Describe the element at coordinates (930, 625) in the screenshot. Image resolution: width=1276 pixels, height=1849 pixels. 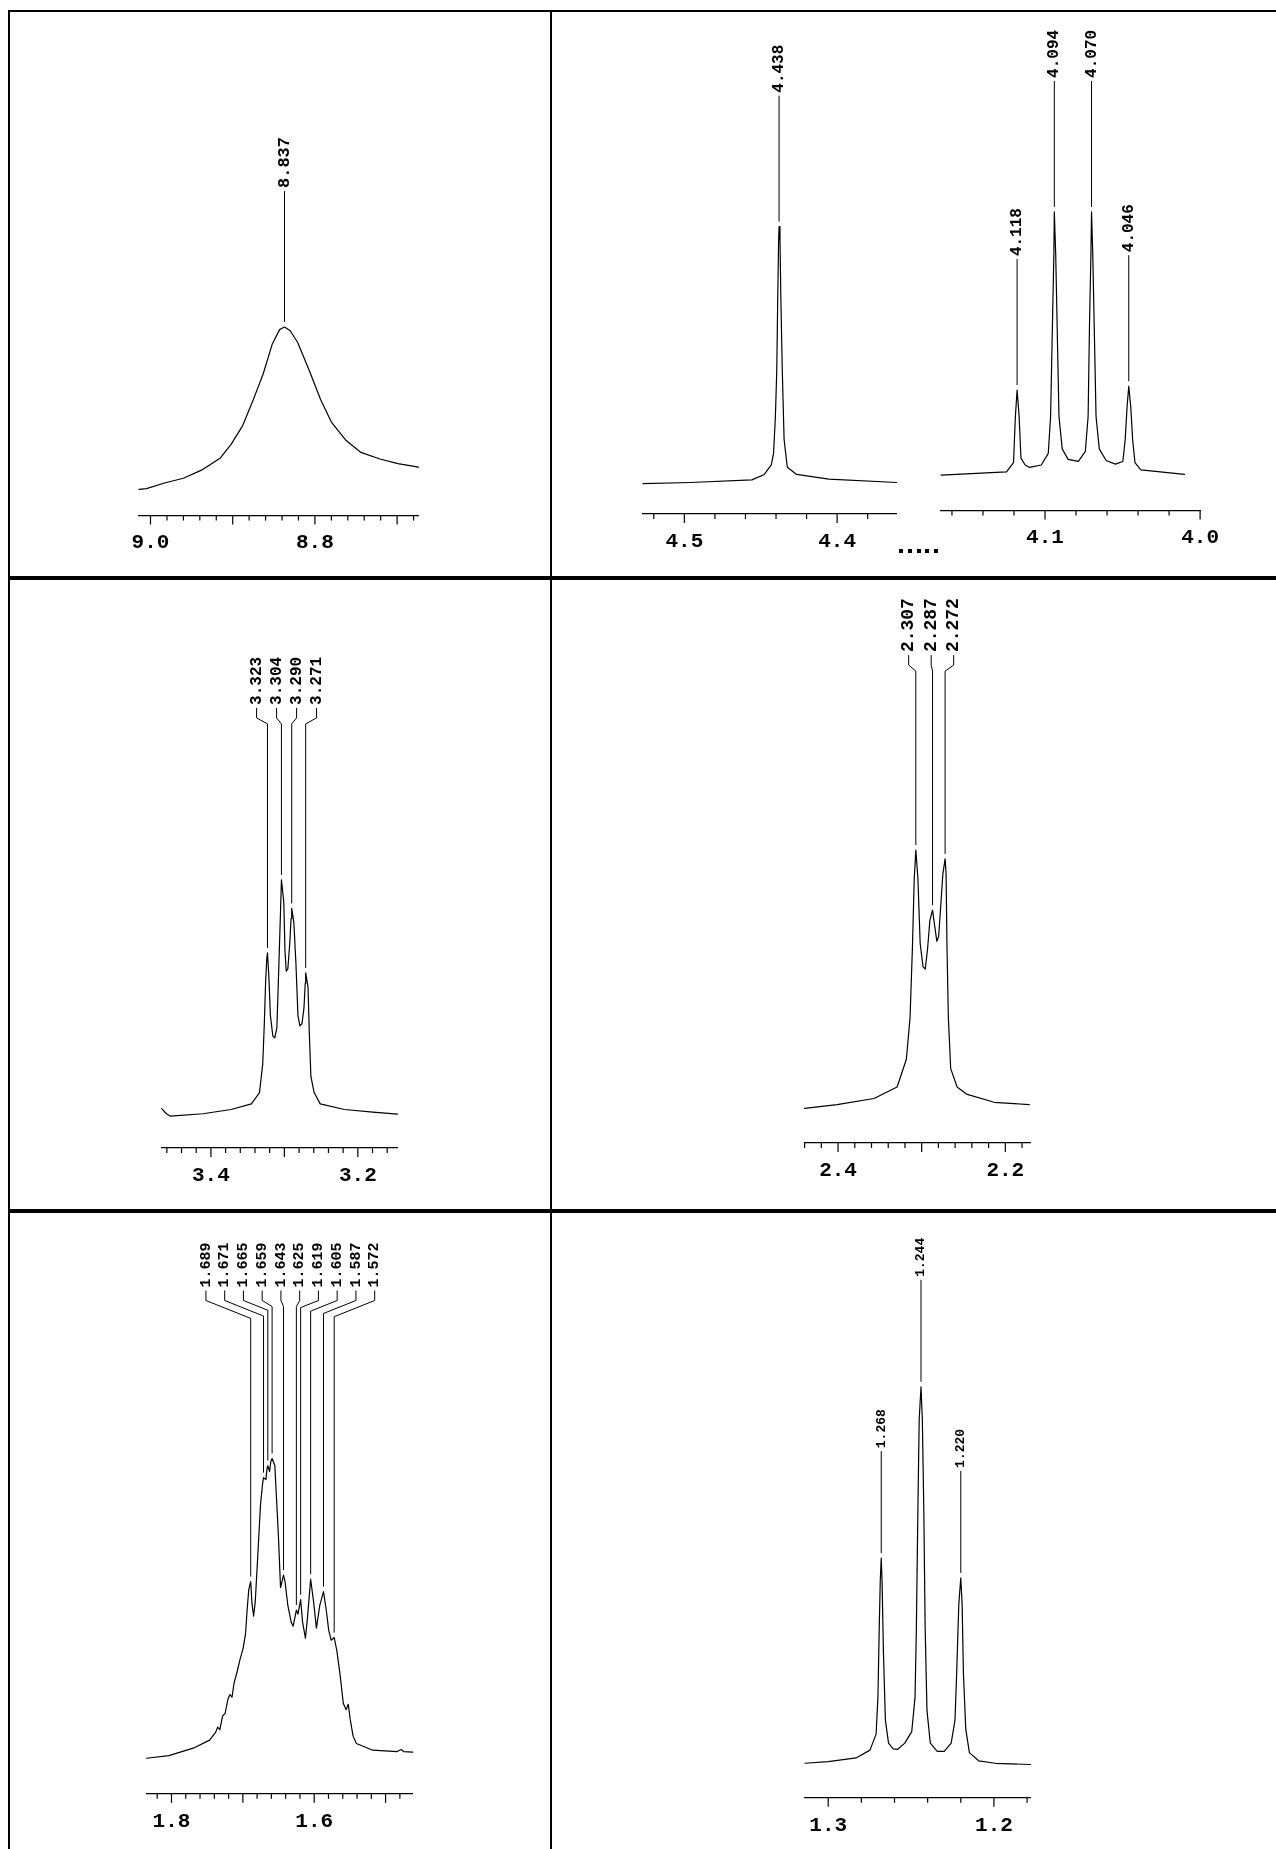
I see `annotation: 2.287` at that location.